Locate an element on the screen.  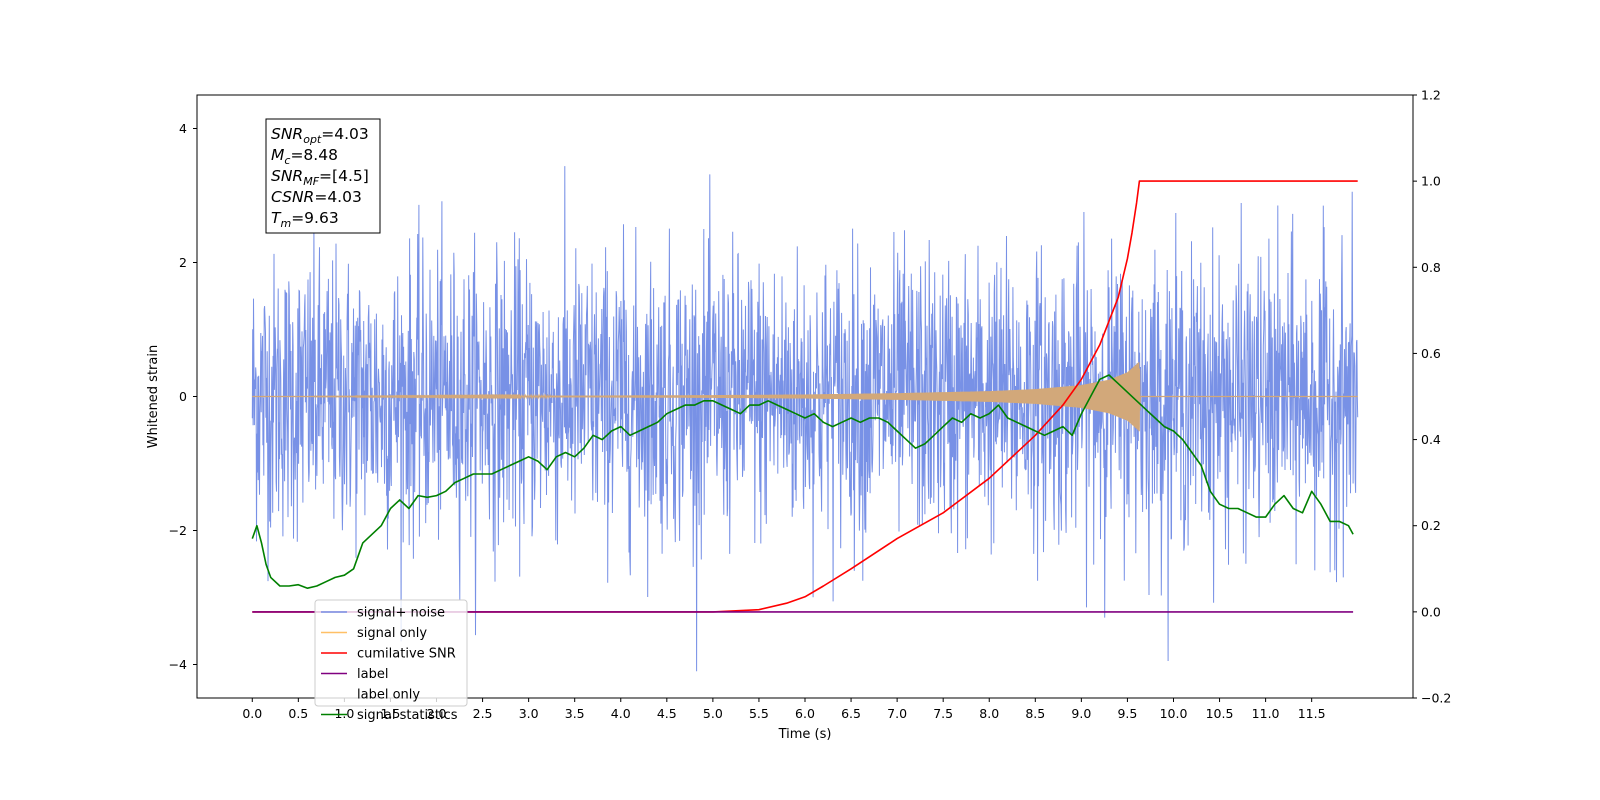
x-tick-label: 11.5 is located at coordinates (1312, 713).